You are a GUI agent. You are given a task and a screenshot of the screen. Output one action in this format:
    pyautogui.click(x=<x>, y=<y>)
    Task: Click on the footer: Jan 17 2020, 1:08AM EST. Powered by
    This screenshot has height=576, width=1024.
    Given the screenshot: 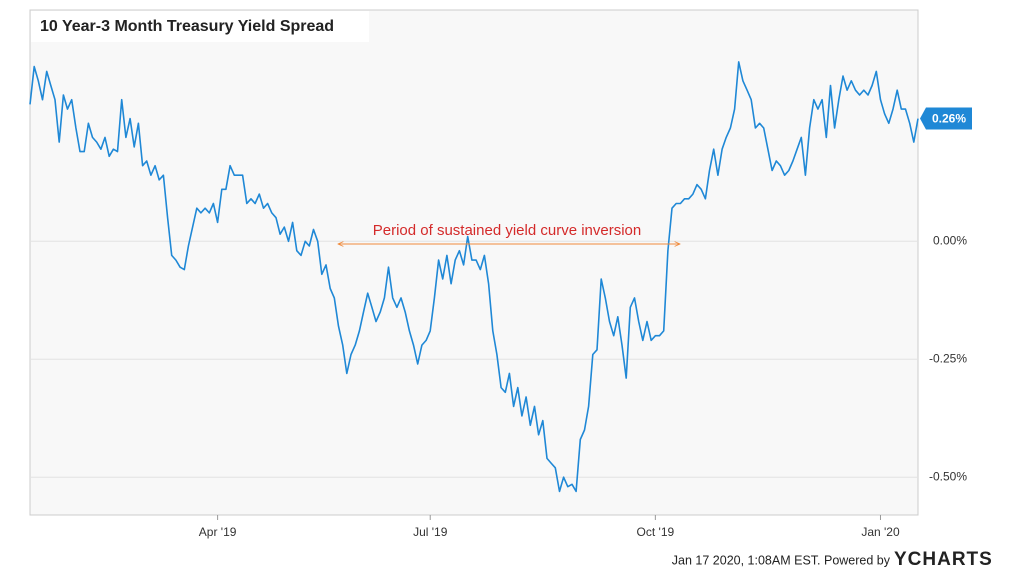 What is the action you would take?
    pyautogui.click(x=781, y=560)
    